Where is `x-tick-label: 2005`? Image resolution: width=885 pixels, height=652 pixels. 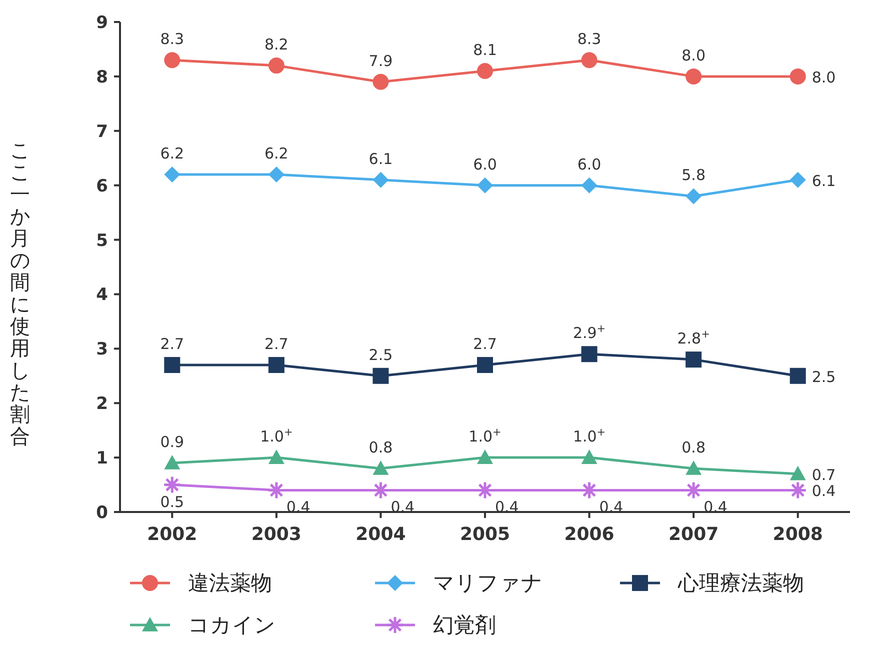
x-tick-label: 2005 is located at coordinates (485, 534).